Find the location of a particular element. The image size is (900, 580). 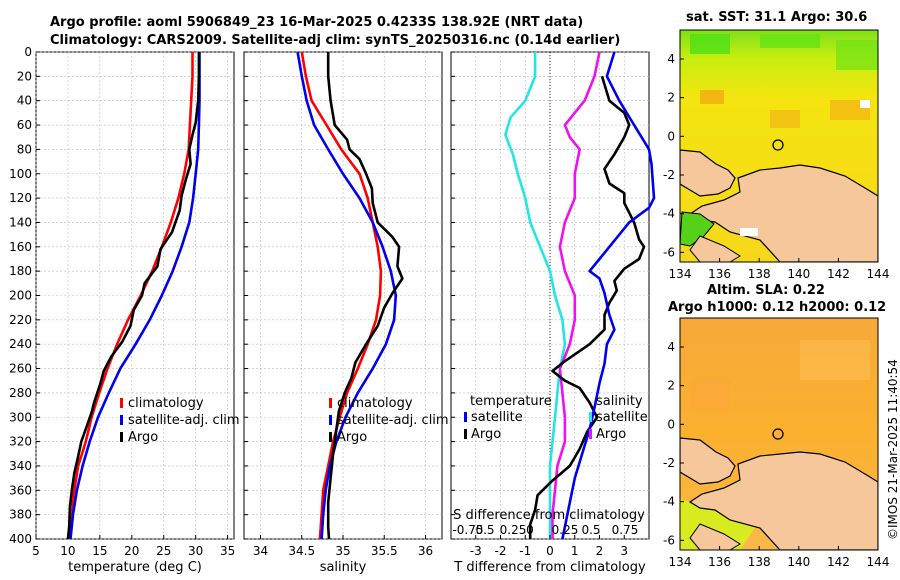

legend-heading-salinity: salinity is located at coordinates (619, 401).